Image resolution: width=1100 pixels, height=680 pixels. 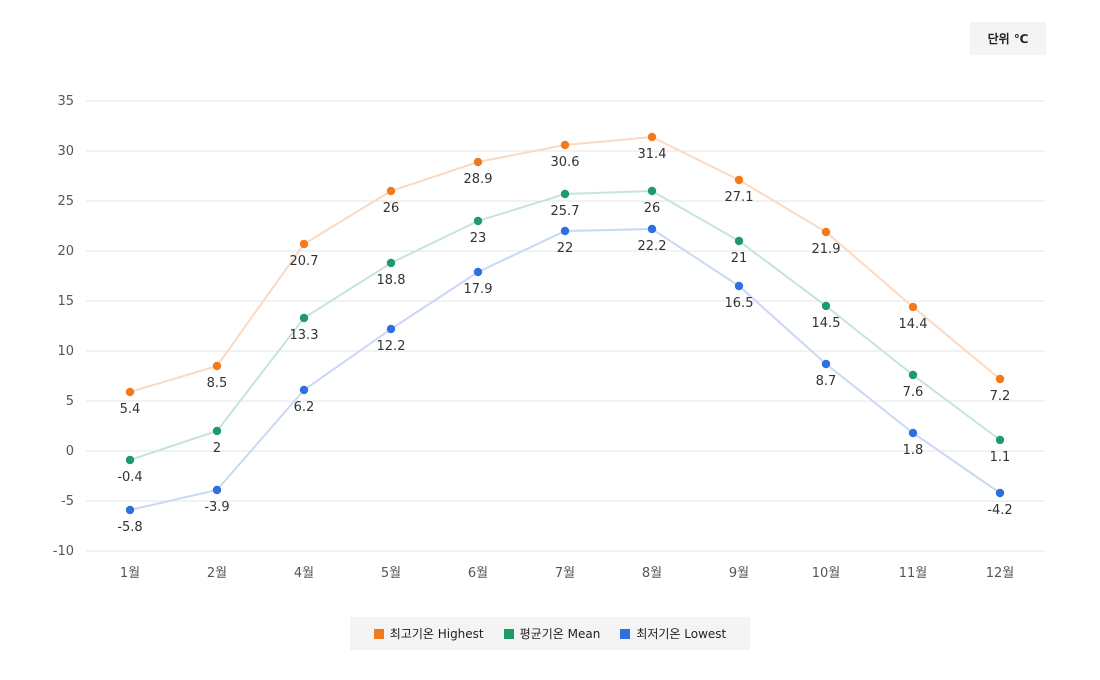 What do you see at coordinates (304, 573) in the screenshot?
I see `x-tick-label: 4월` at bounding box center [304, 573].